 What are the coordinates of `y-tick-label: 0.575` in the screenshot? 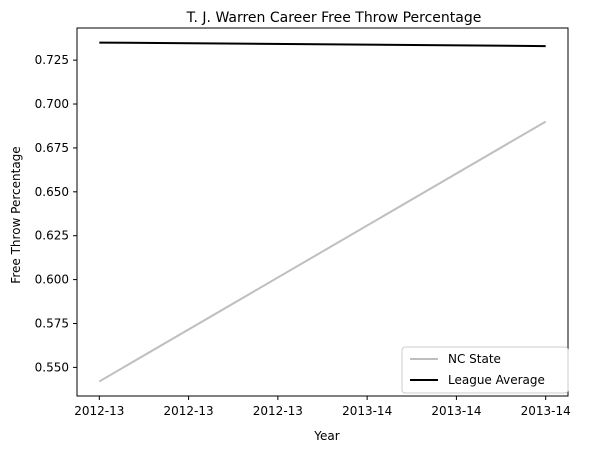 It's located at (52, 323).